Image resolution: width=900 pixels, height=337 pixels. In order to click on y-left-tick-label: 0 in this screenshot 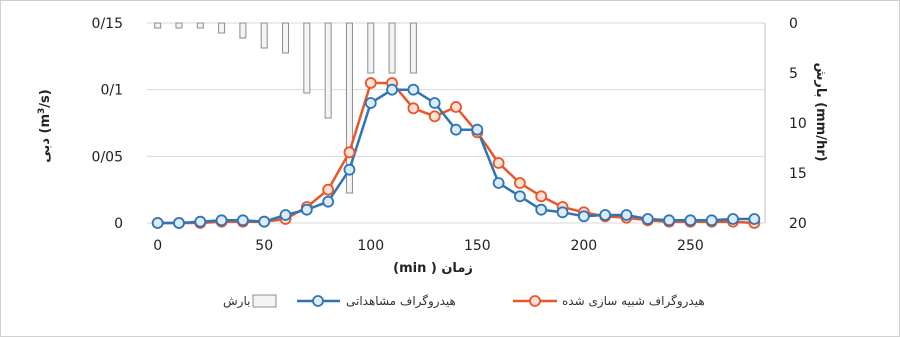, I will do `click(118, 224)`.